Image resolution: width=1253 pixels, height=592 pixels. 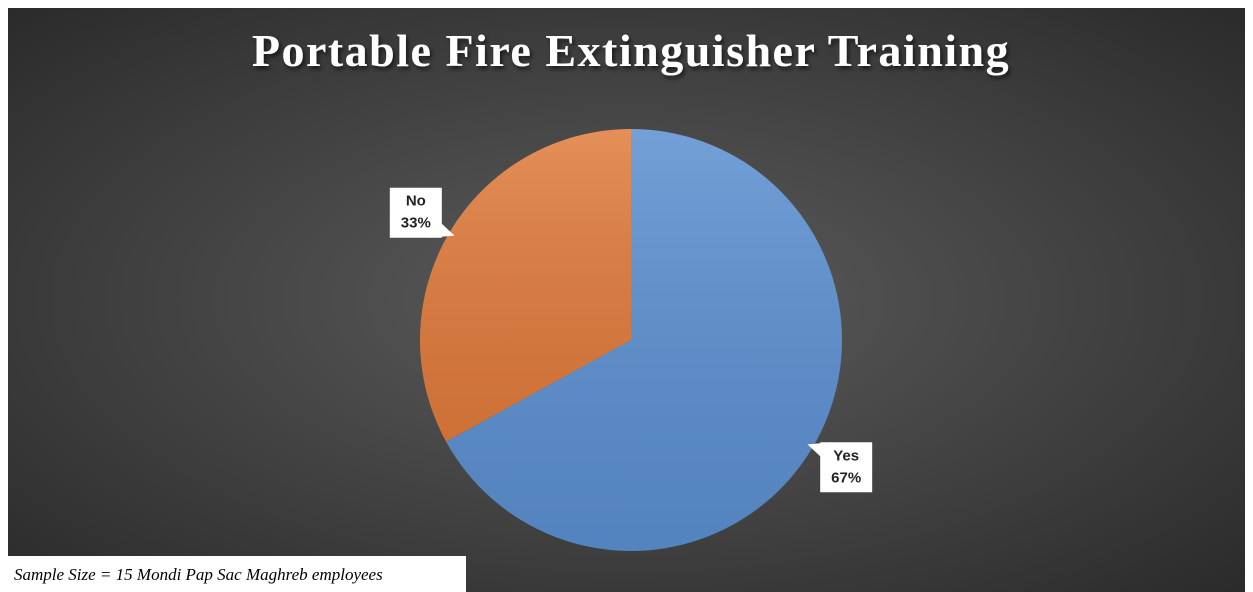 What do you see at coordinates (846, 477) in the screenshot?
I see `value-label: 67%` at bounding box center [846, 477].